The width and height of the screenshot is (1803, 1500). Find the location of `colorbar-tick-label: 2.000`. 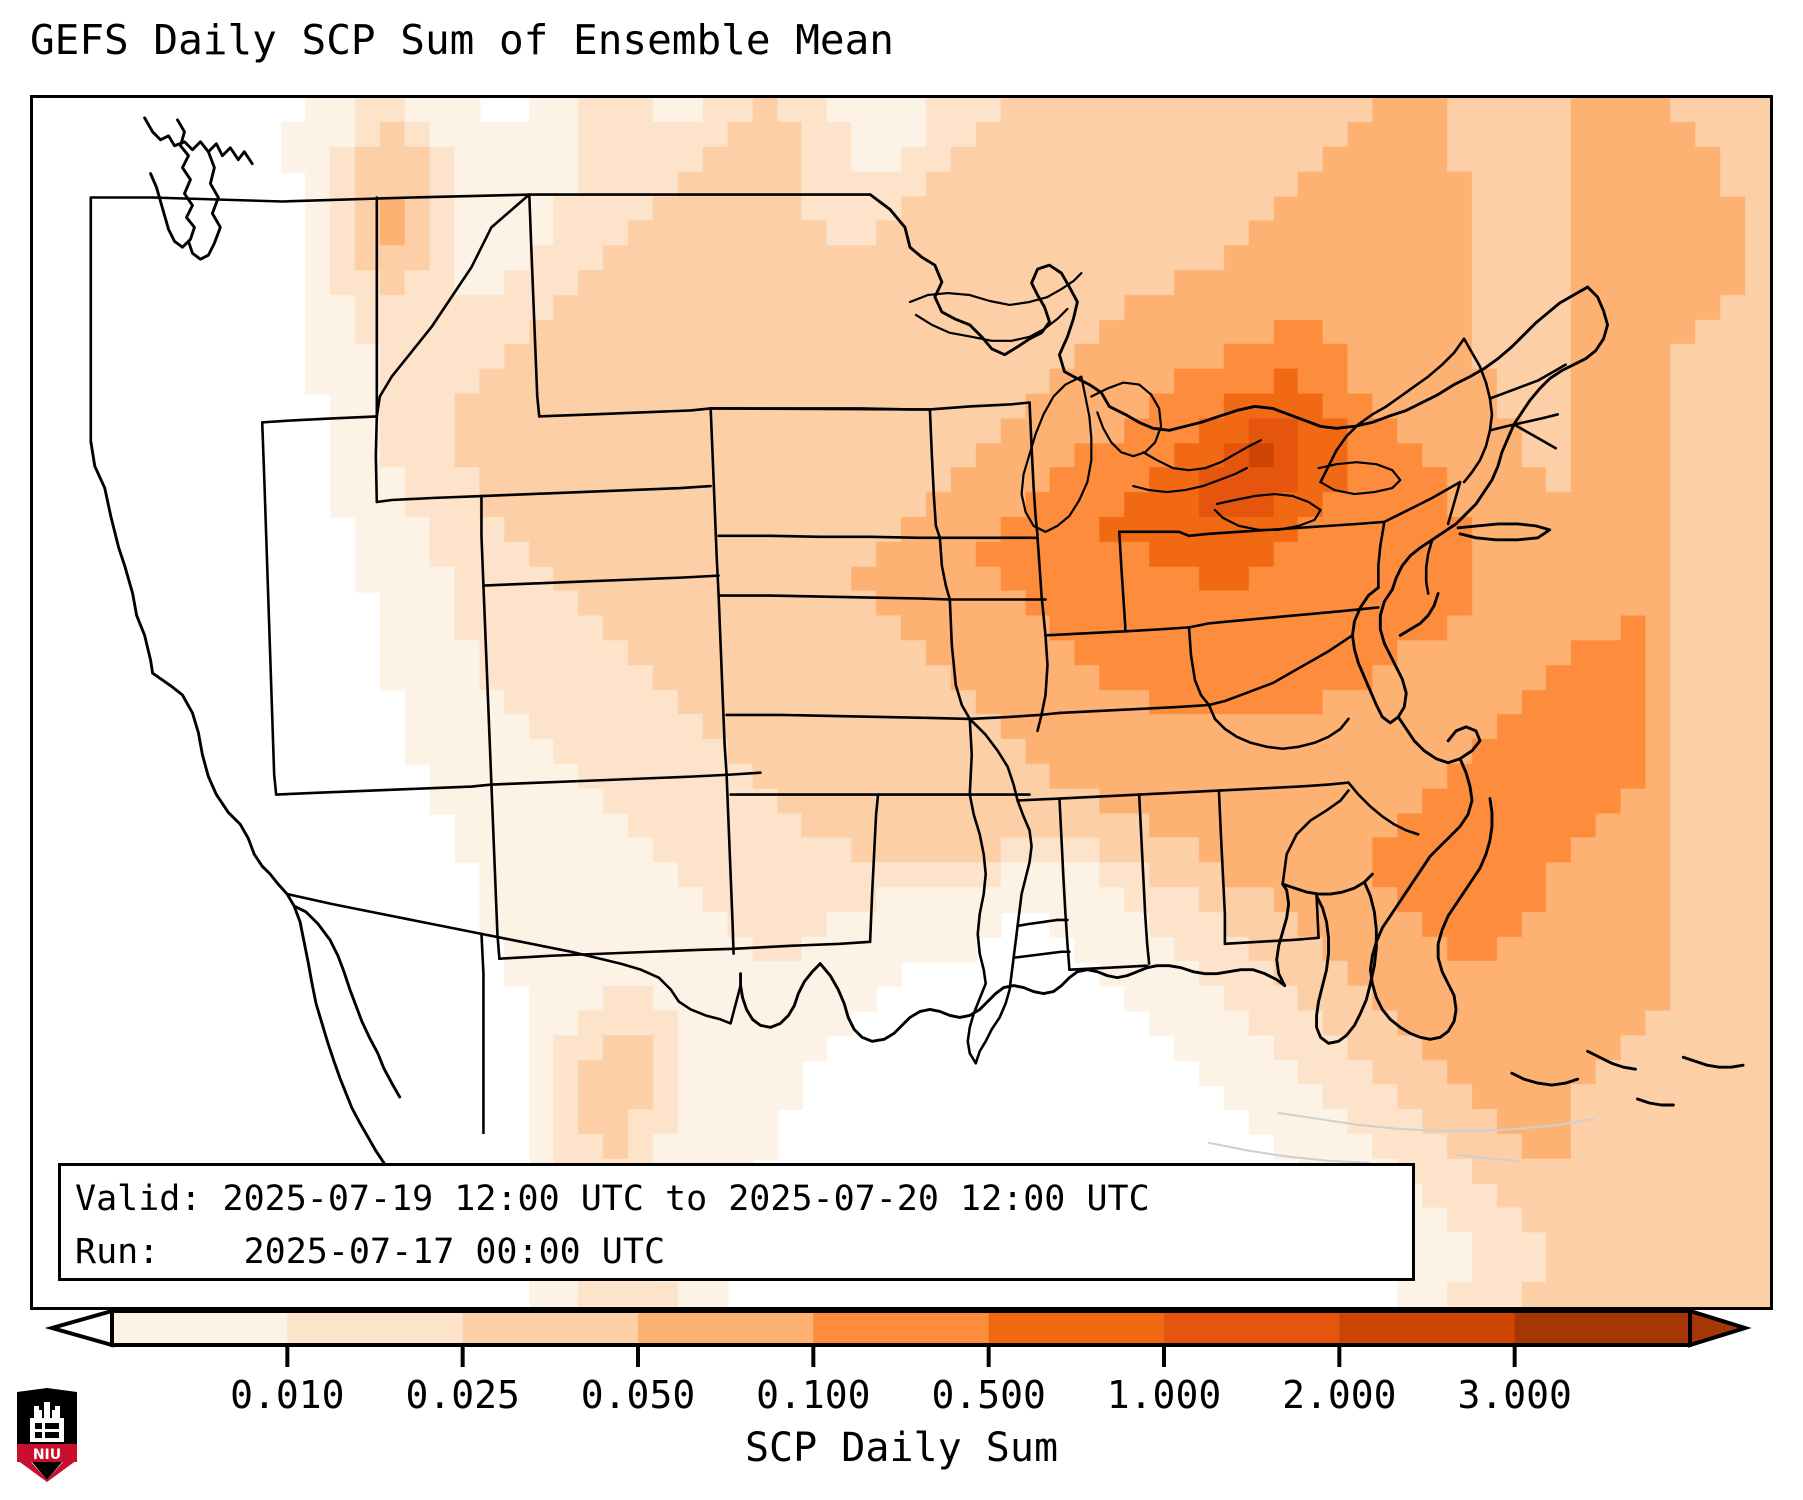

colorbar-tick-label: 2.000 is located at coordinates (1339, 1395).